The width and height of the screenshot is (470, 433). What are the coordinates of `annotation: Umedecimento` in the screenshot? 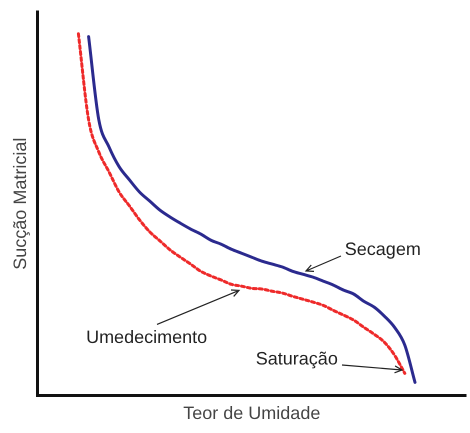 It's located at (147, 337).